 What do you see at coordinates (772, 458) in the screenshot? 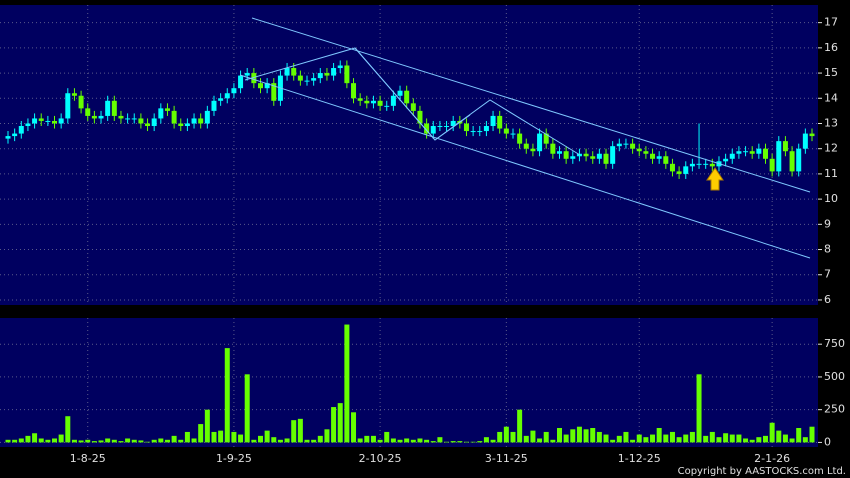
I see `x-tick-label: 2-1-26` at bounding box center [772, 458].